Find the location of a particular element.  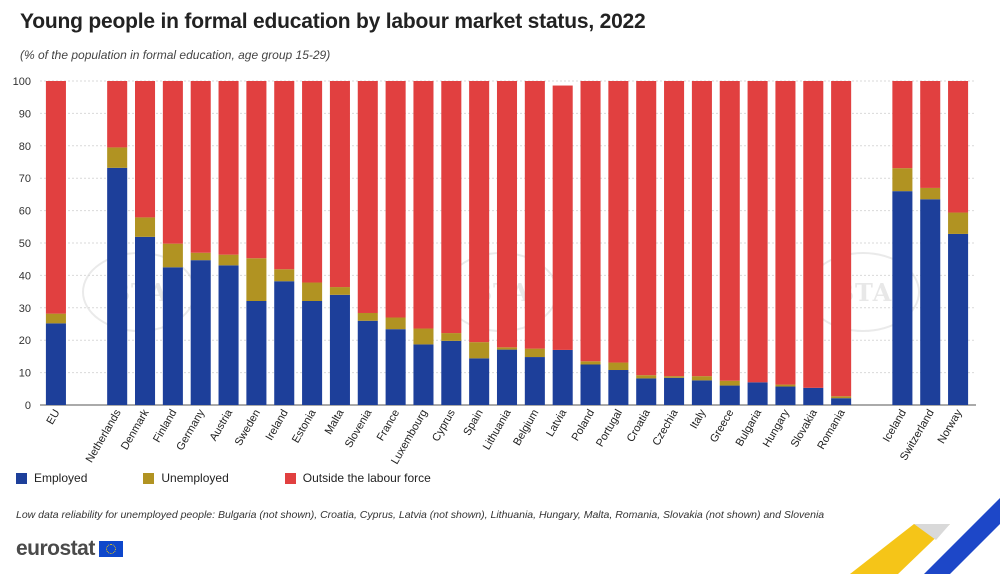

decorative-corner-graphic is located at coordinates (925, 536).